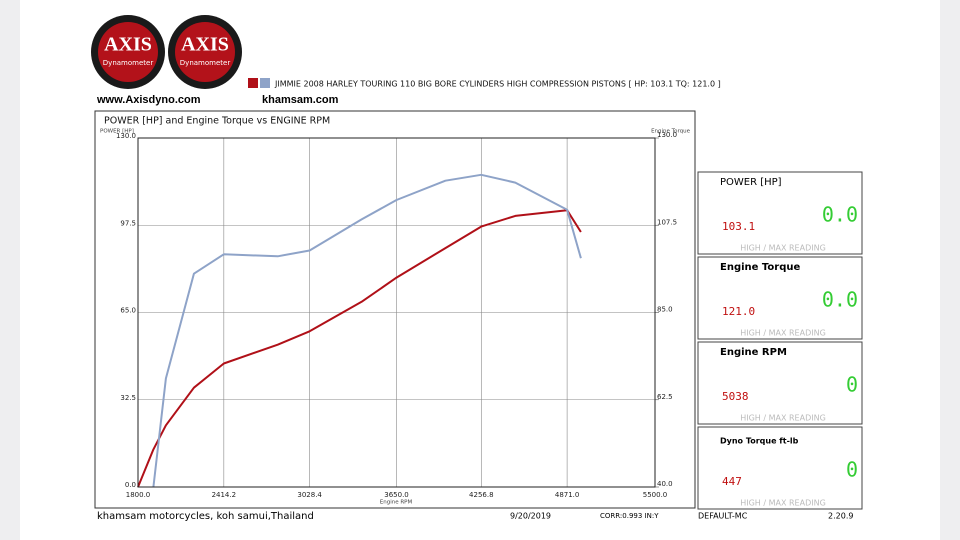  I want to click on panel-value: 5038, so click(735, 396).